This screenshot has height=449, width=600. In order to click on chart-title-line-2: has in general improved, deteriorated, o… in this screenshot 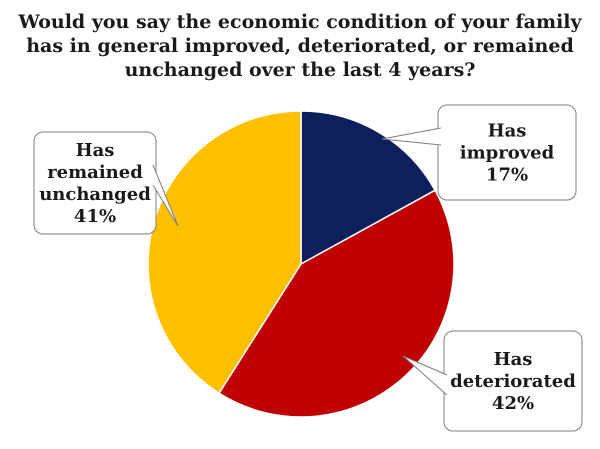, I will do `click(300, 46)`.